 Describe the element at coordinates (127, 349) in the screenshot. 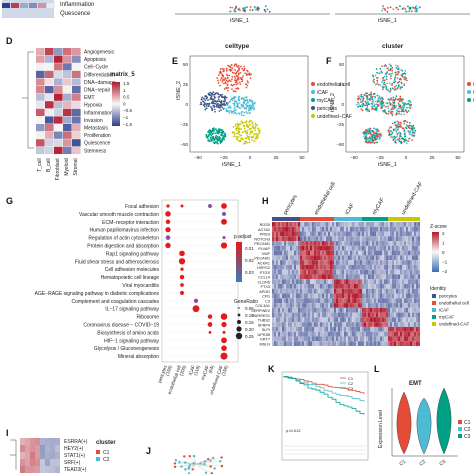

I see `panel-g-pathway-label: Glycolysis / Gluconeogenesis` at that location.